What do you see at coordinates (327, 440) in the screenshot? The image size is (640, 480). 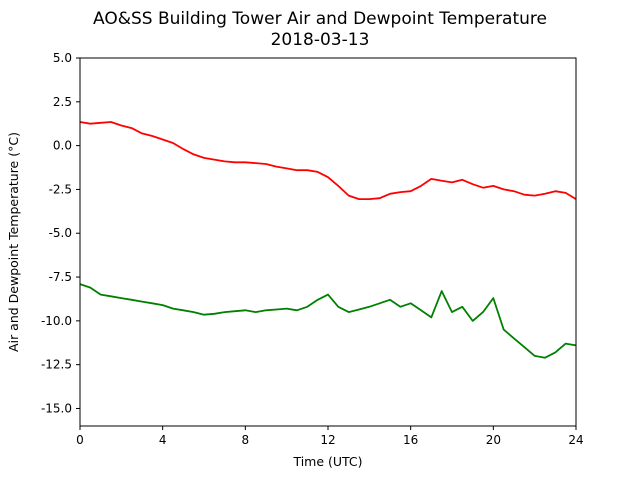 I see `x-tick-label: 12` at bounding box center [327, 440].